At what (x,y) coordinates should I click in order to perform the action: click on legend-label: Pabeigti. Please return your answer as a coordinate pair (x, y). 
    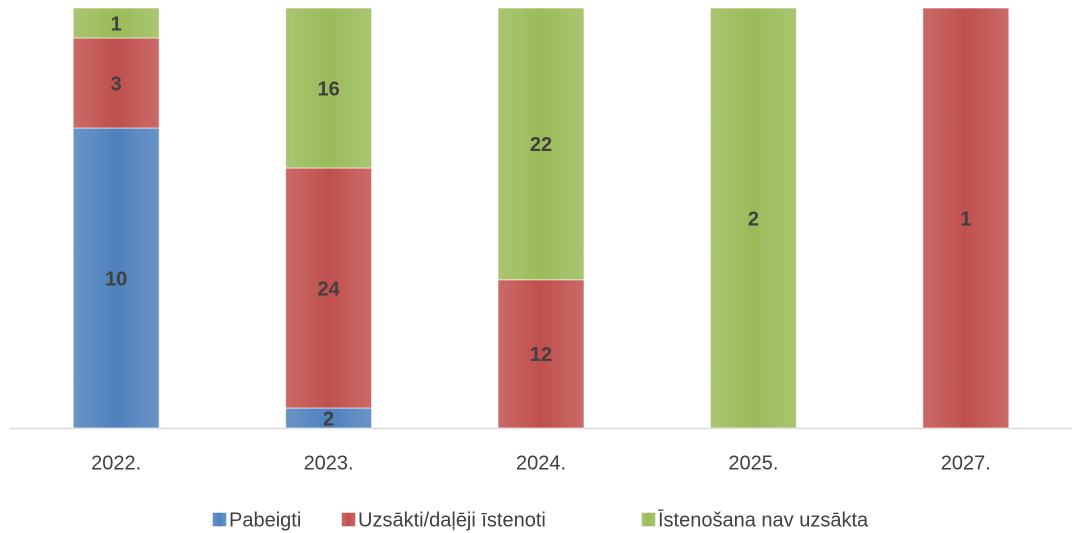
    Looking at the image, I should click on (265, 520).